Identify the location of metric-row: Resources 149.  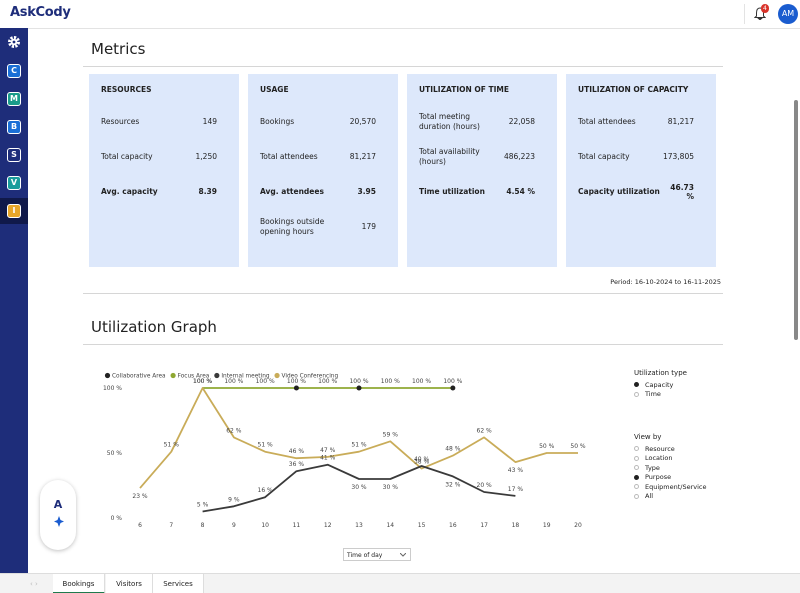
(164, 121).